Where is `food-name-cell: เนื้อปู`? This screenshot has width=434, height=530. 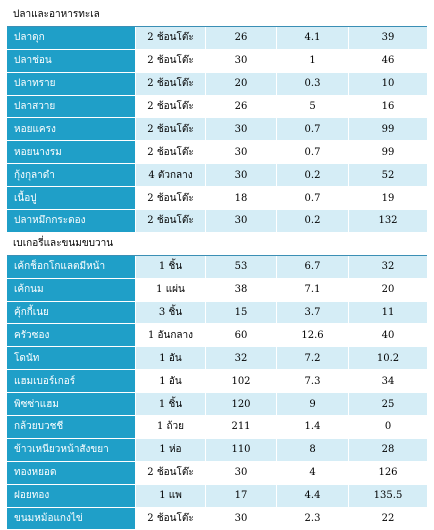
food-name-cell: เนื้อปู is located at coordinates (71, 198).